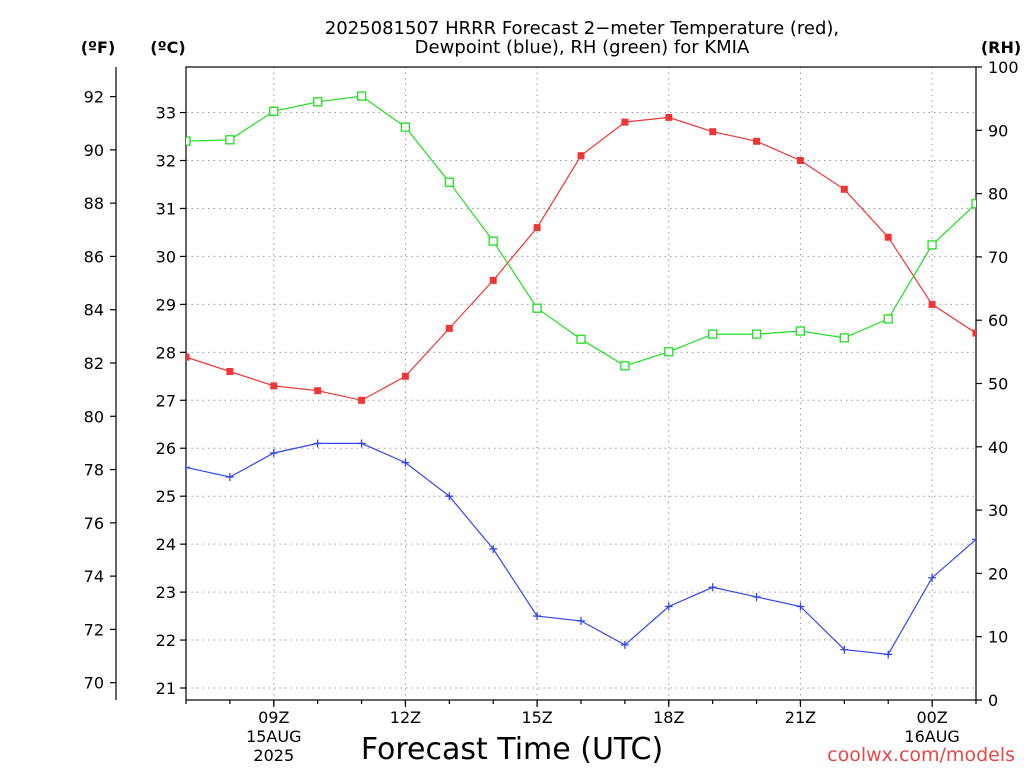  Describe the element at coordinates (1003, 67) in the screenshot. I see `rh-tick-label: 100` at that location.